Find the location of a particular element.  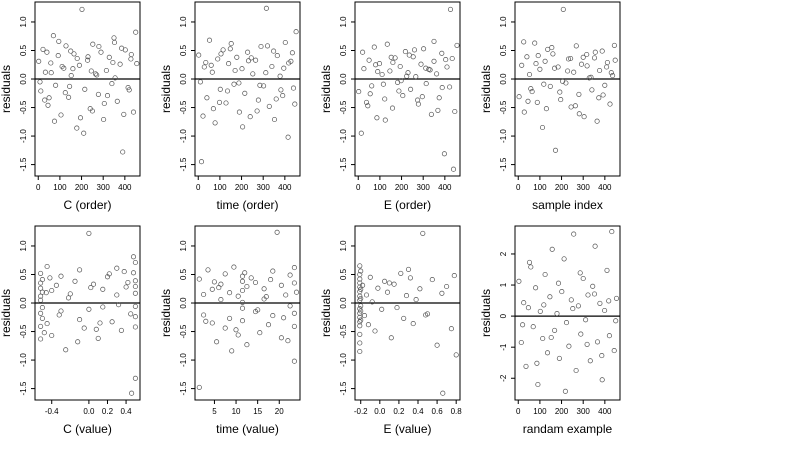

x-axis-label: randam example is located at coordinates (568, 429).